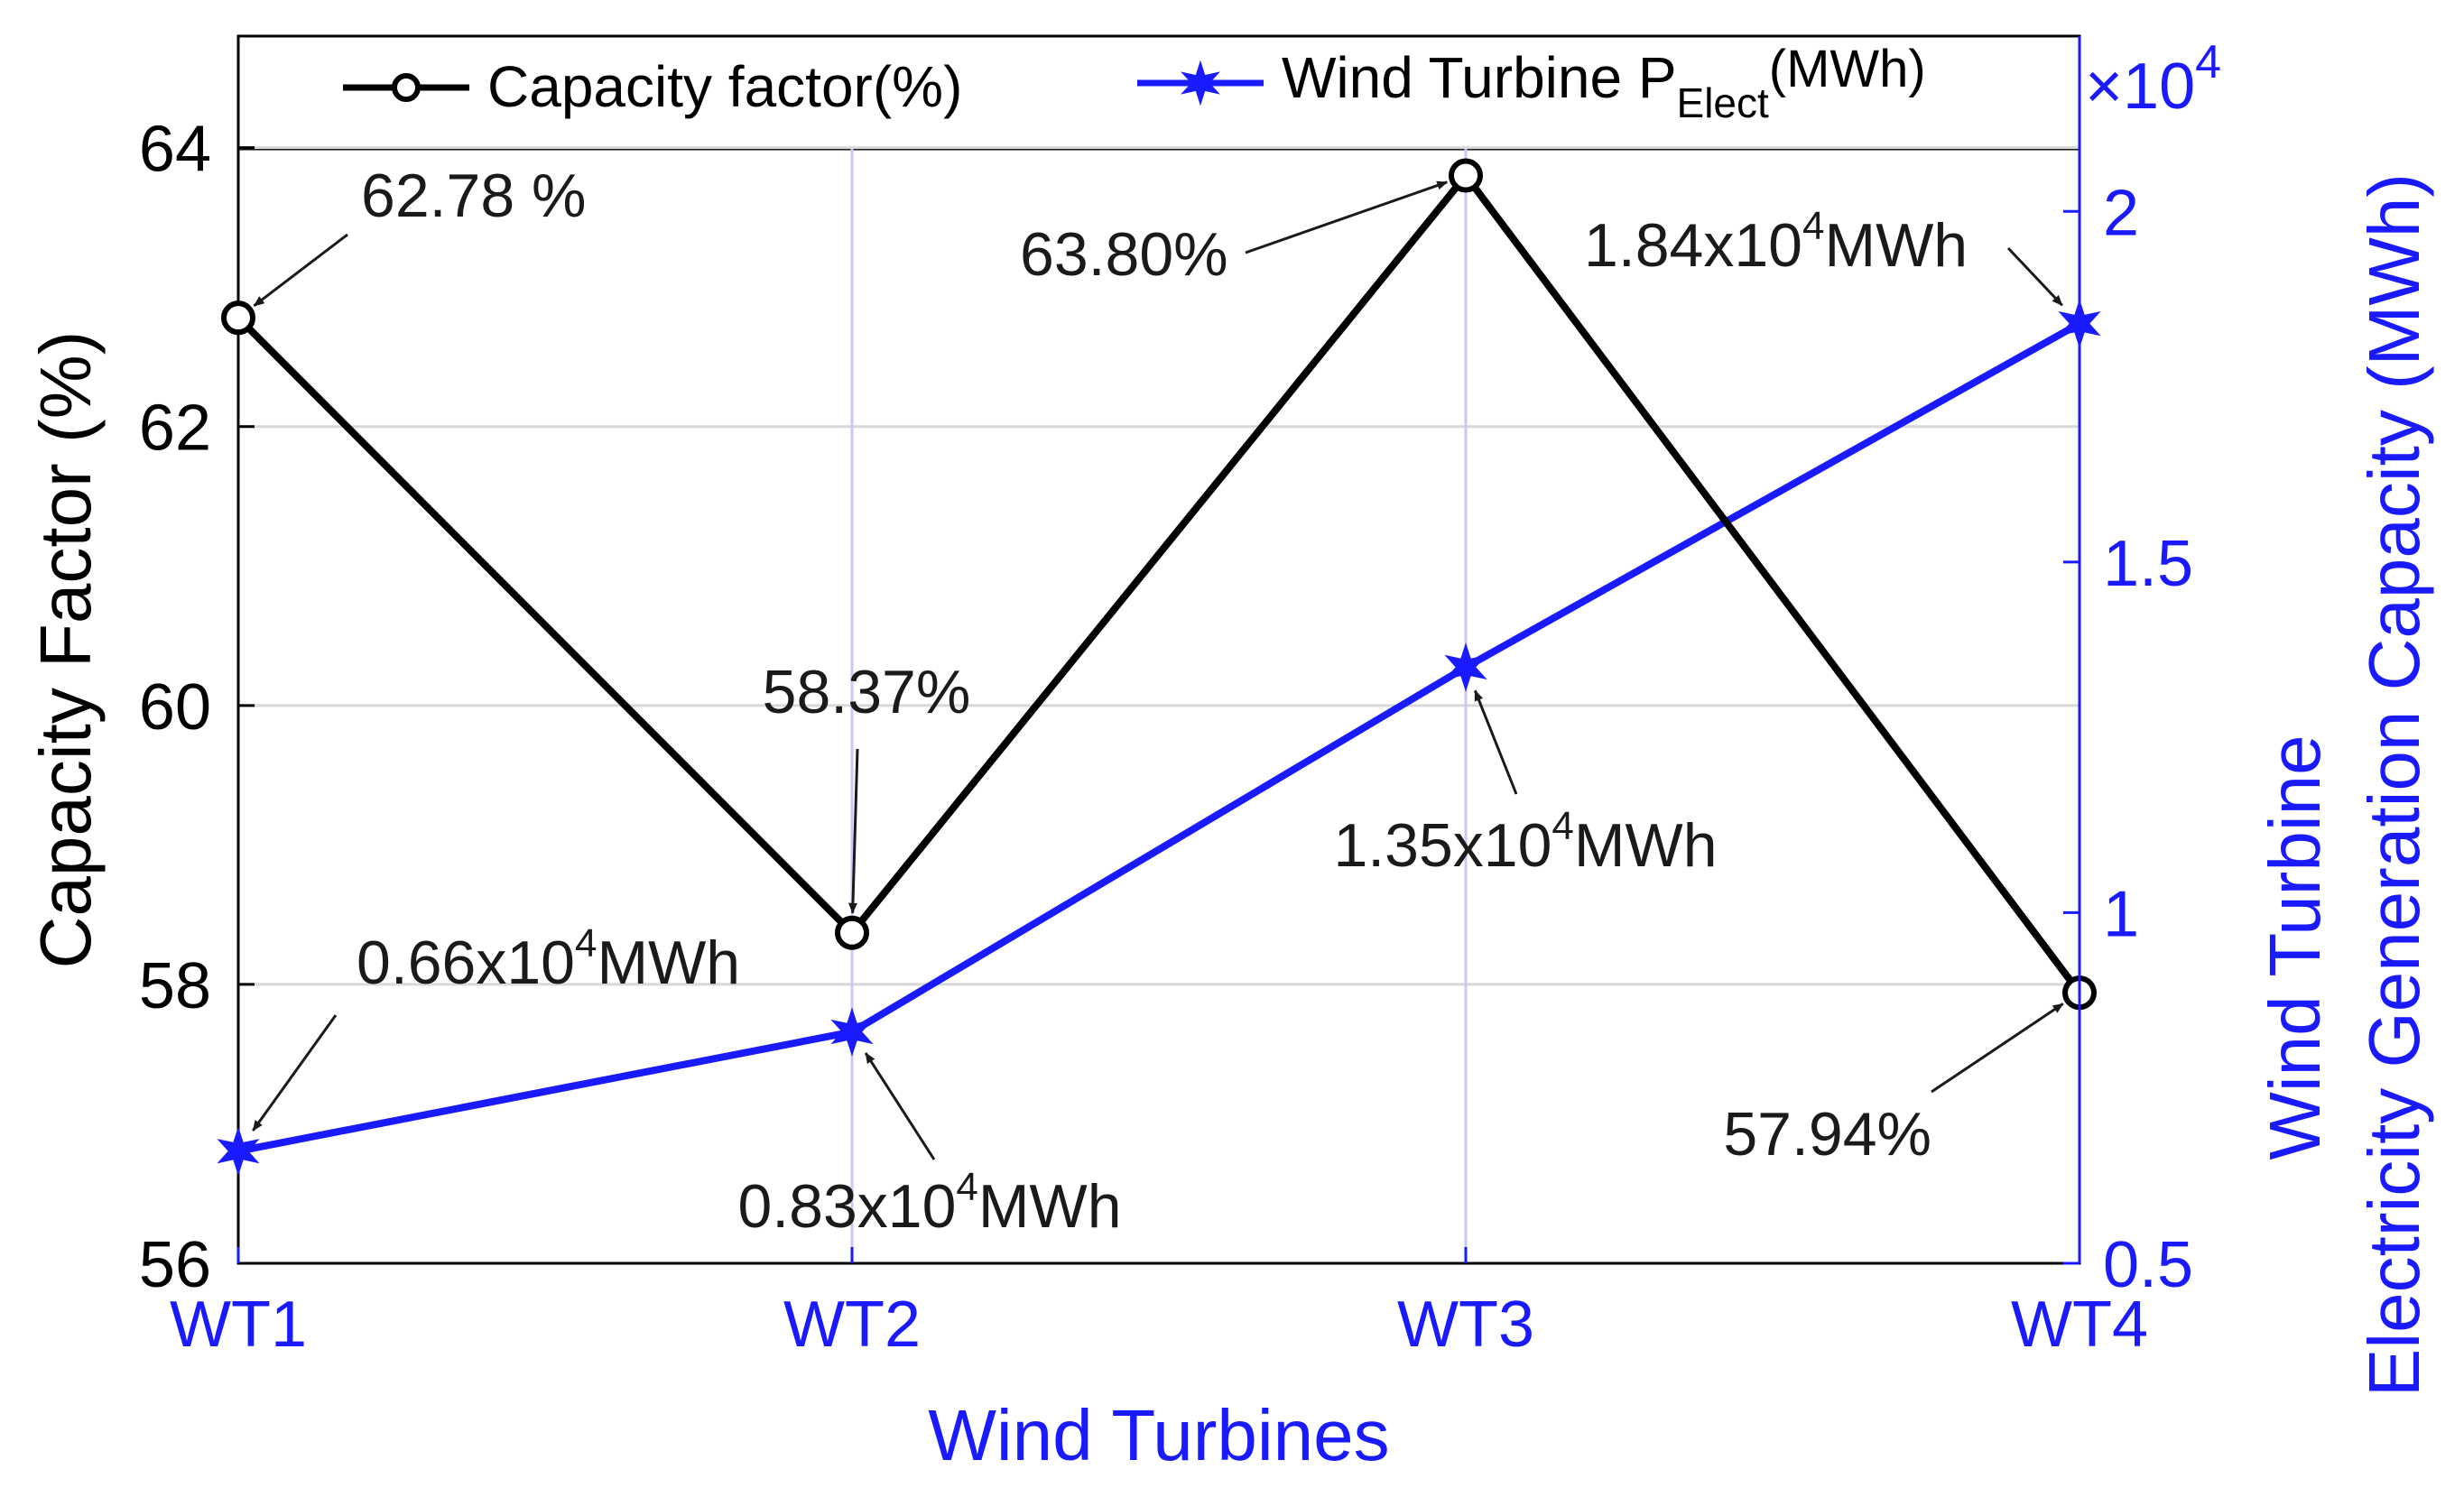  I want to click on cf-annotation-arrow-wt1, so click(300, 271).